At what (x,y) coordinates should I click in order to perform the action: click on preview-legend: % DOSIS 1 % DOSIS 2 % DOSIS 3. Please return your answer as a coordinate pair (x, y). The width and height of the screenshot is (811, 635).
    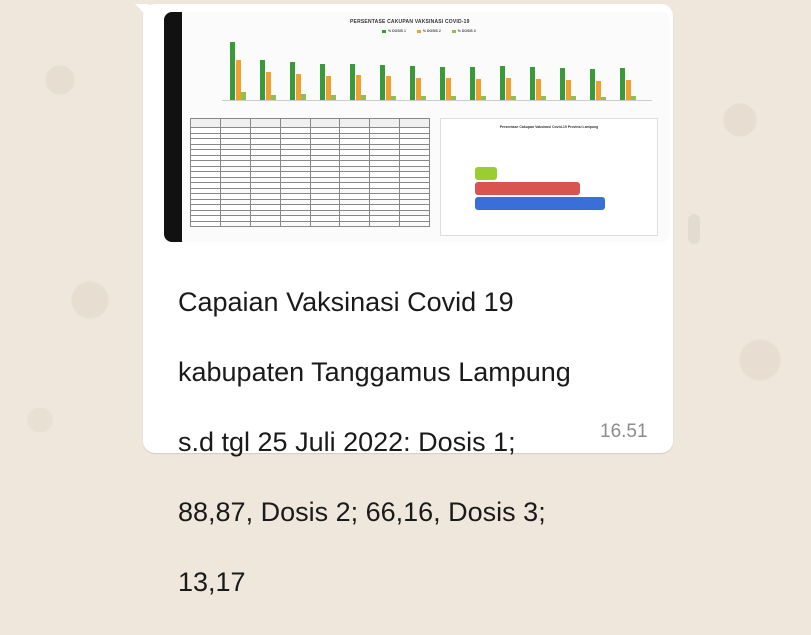
    Looking at the image, I should click on (434, 31).